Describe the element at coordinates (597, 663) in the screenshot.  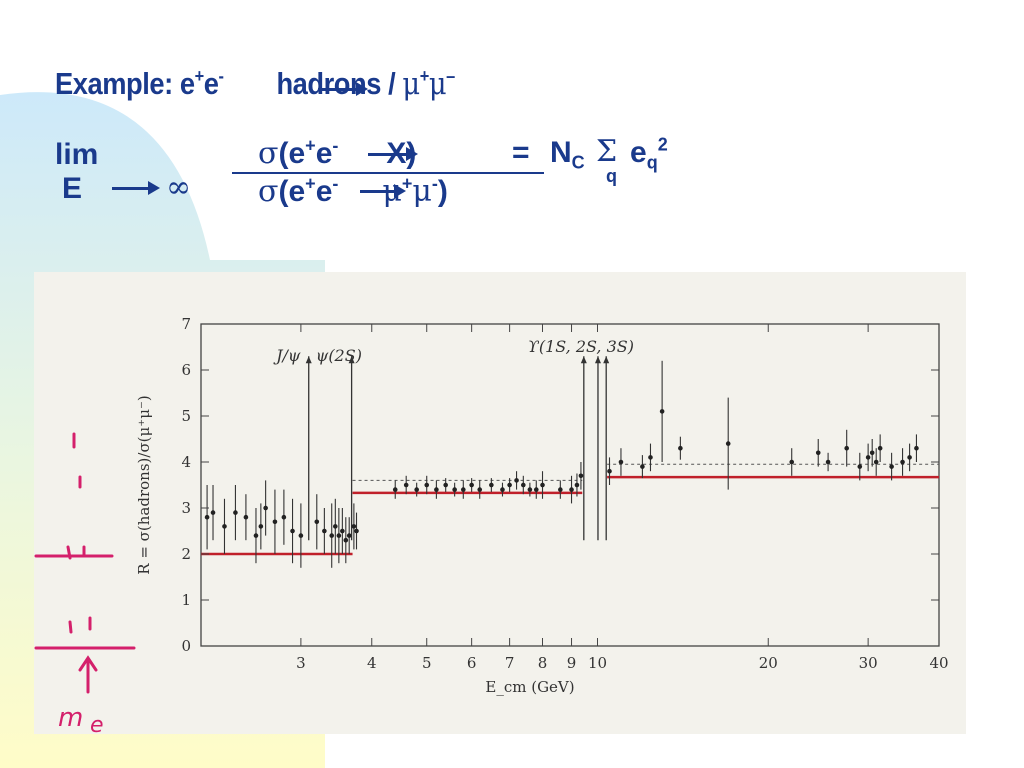
I see `x-tick-label: 10` at that location.